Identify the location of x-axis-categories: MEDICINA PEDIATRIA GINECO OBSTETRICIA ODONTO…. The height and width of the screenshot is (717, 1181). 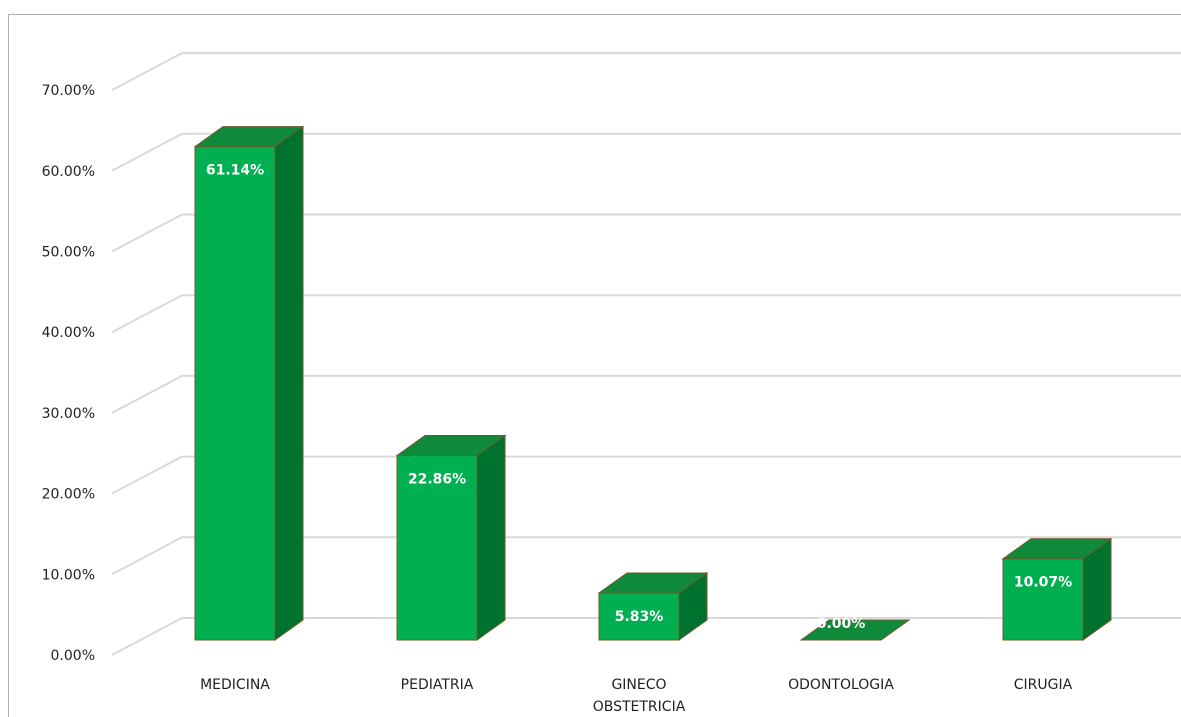
(636, 696).